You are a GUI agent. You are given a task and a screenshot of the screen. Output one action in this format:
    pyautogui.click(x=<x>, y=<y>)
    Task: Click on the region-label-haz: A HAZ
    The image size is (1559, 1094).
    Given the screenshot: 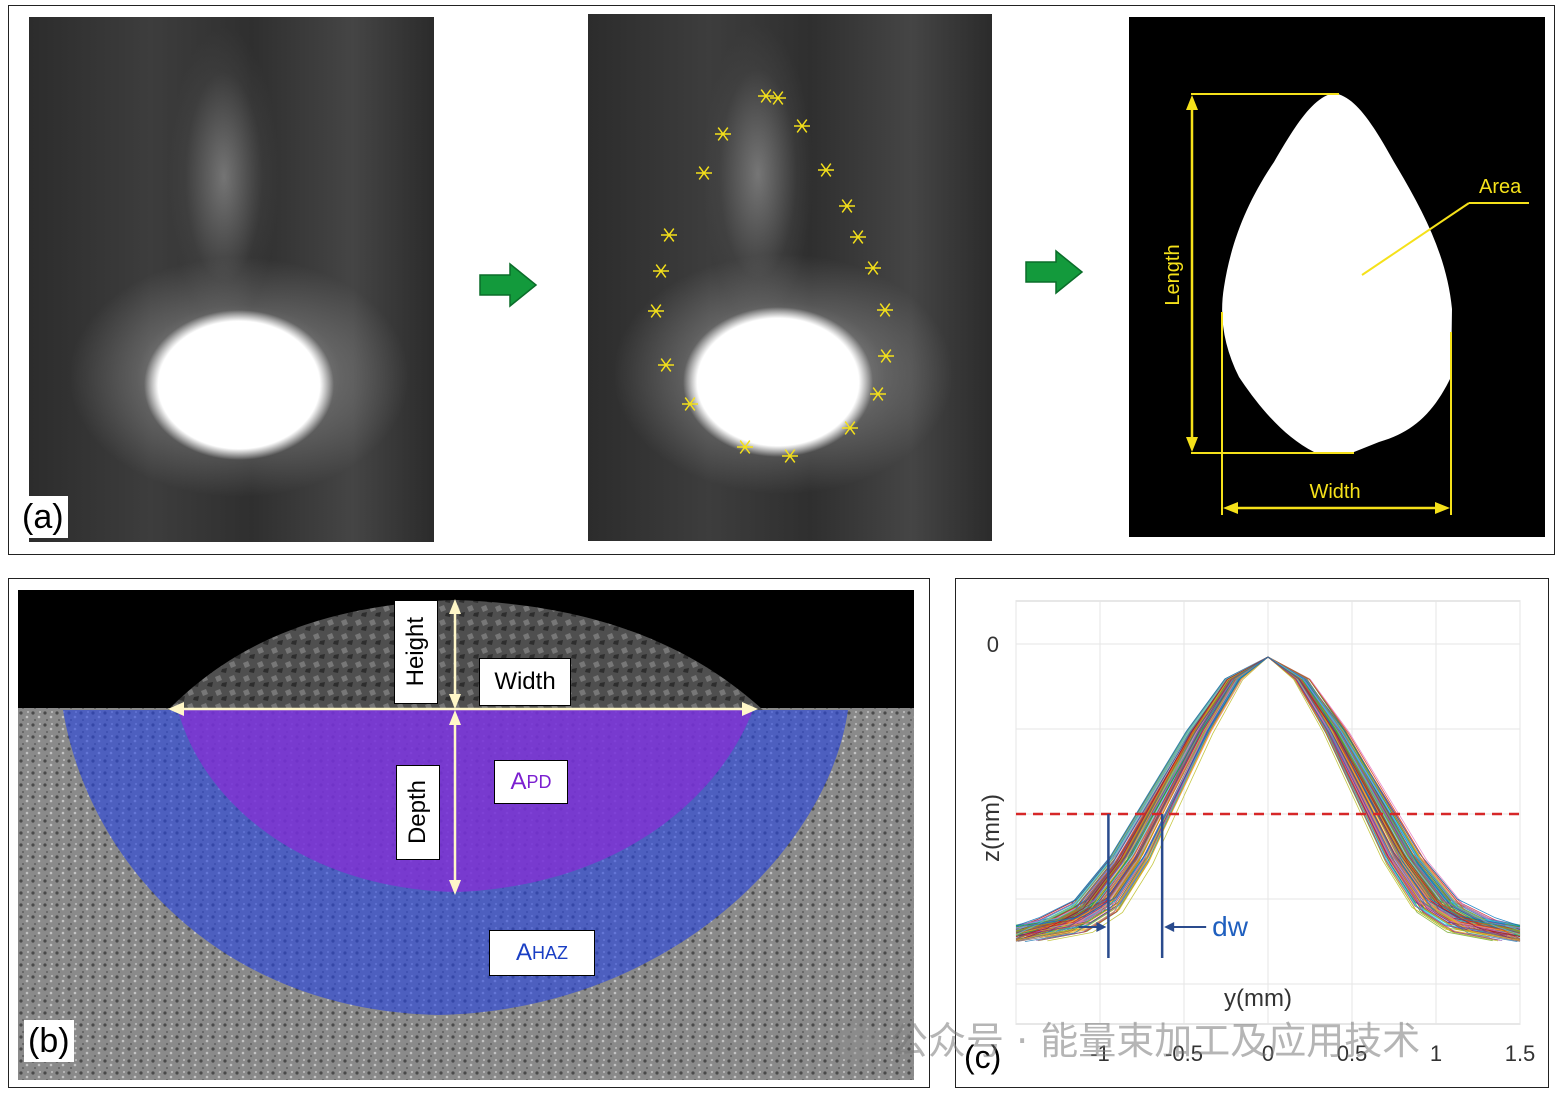 What is the action you would take?
    pyautogui.click(x=542, y=953)
    